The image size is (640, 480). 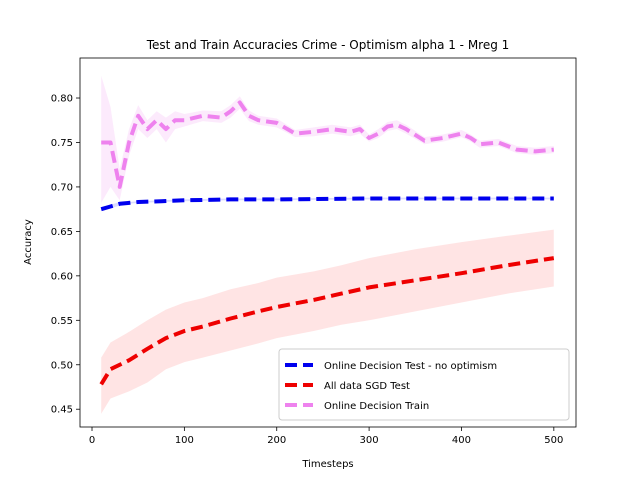 I want to click on legend-label: All data SGD Test, so click(x=367, y=386).